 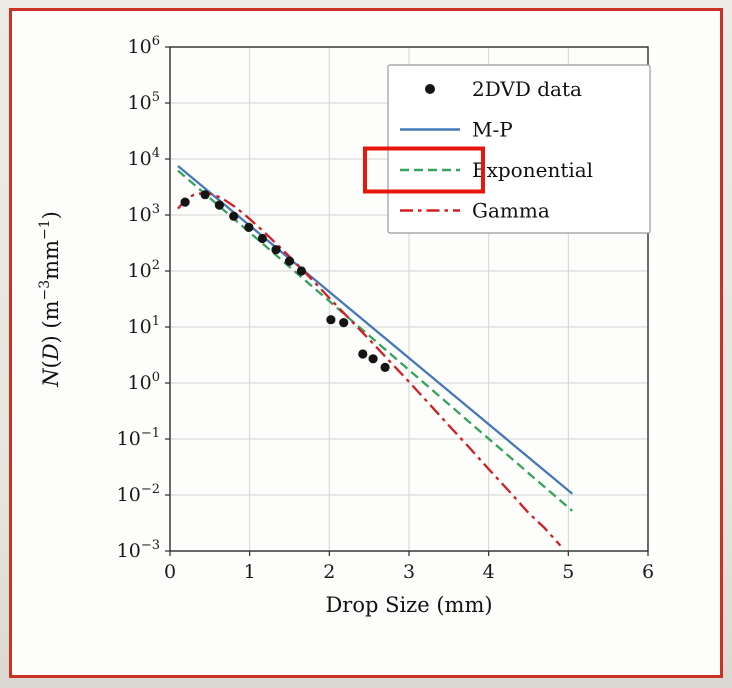 I want to click on y-tick-label: 10⁰, so click(x=144, y=382).